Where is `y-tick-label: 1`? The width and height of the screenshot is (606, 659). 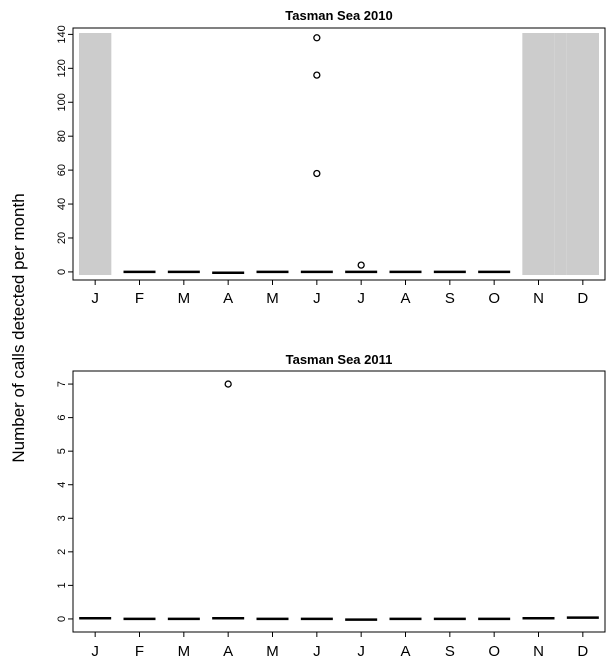
y-tick-label: 1 is located at coordinates (62, 585).